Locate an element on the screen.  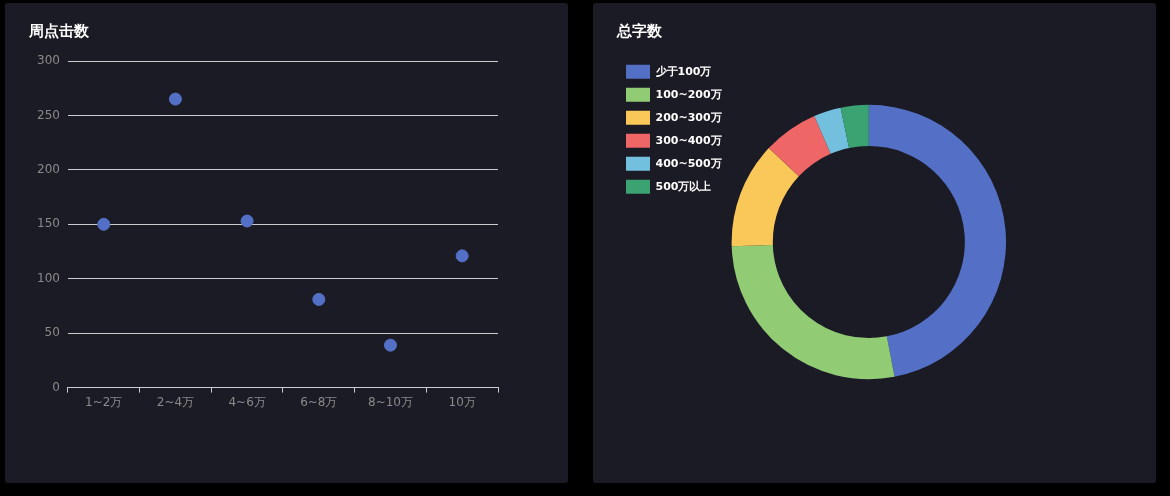
x-tick-label: 4~6万 is located at coordinates (247, 401).